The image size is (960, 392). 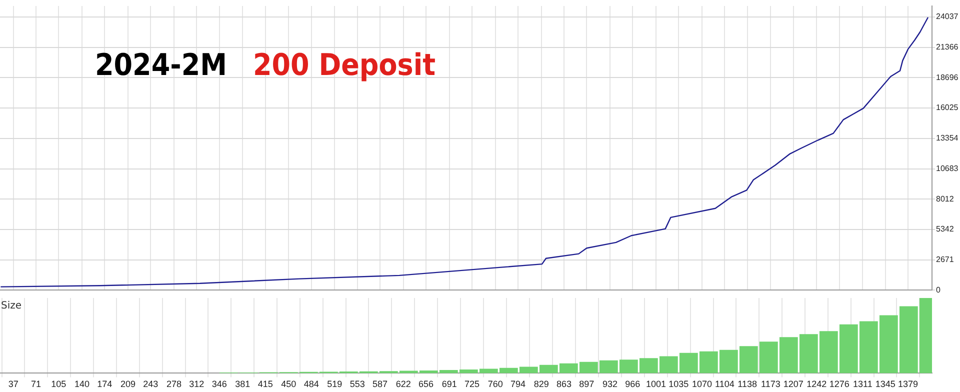 I want to click on x-tick-label: 346, so click(x=219, y=384).